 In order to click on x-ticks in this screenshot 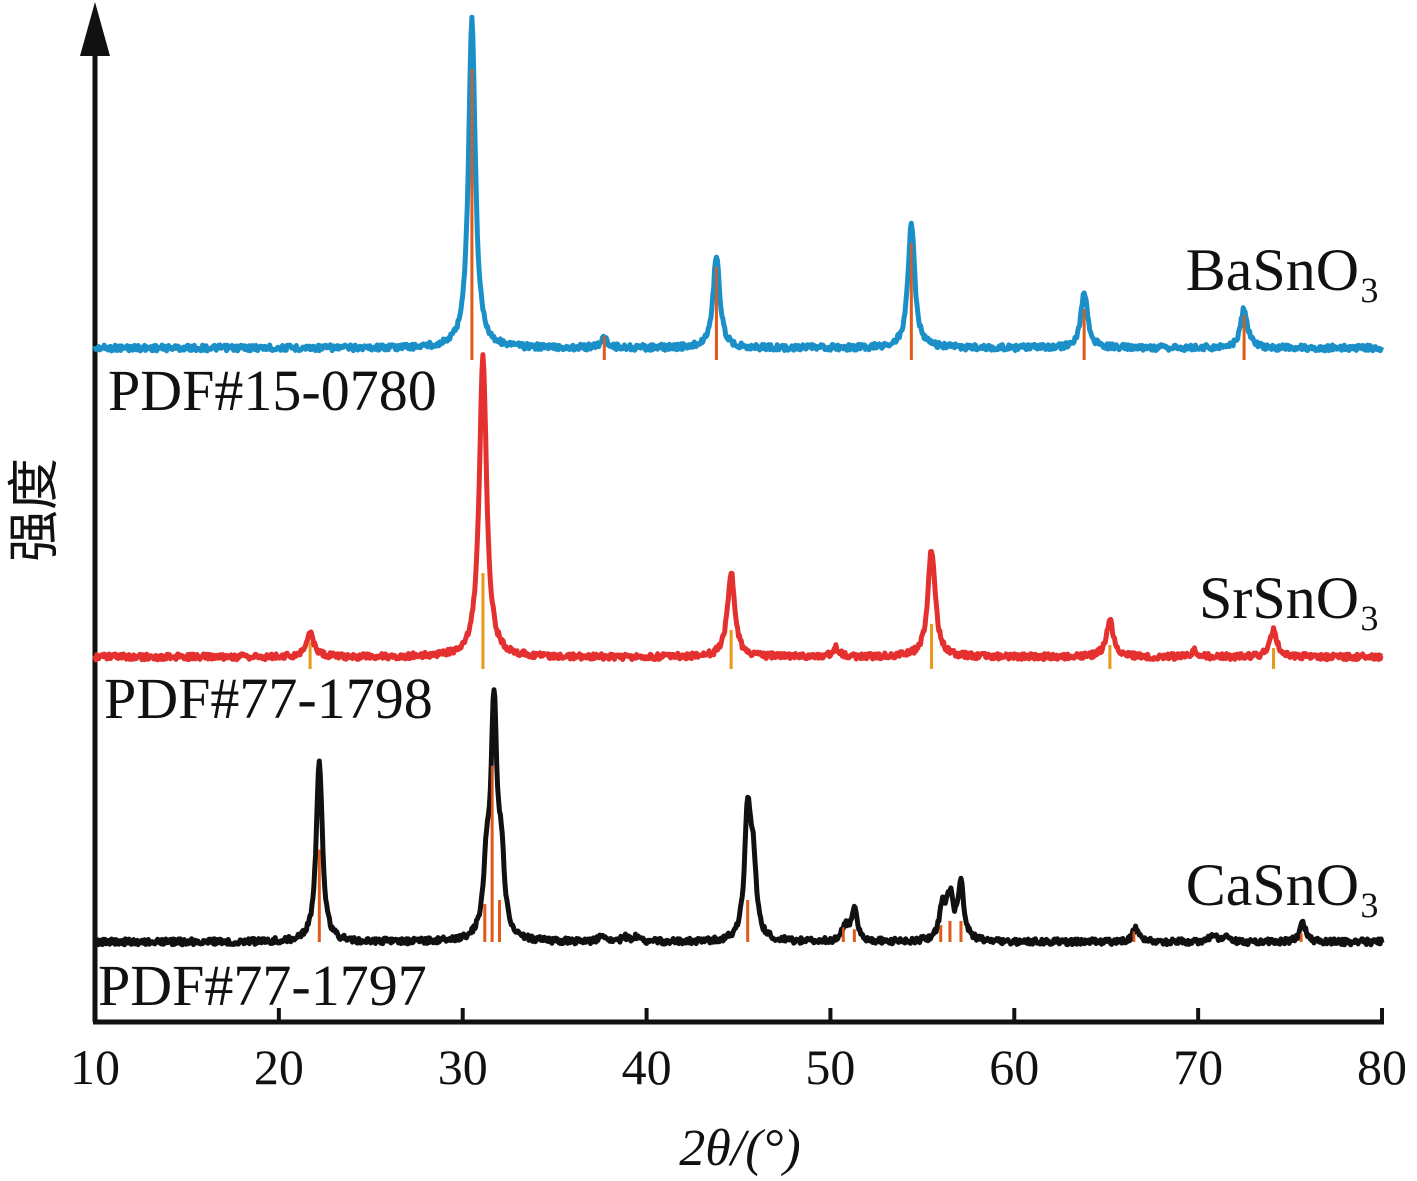, I will do `click(738, 1015)`.